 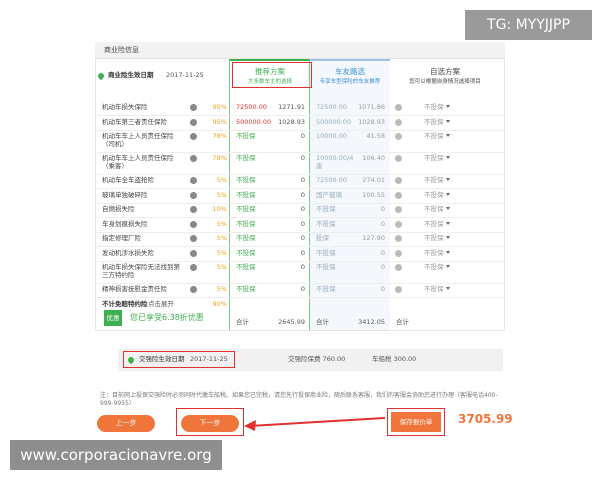 What do you see at coordinates (131, 75) in the screenshot?
I see `start-label: 商业险生效日期` at bounding box center [131, 75].